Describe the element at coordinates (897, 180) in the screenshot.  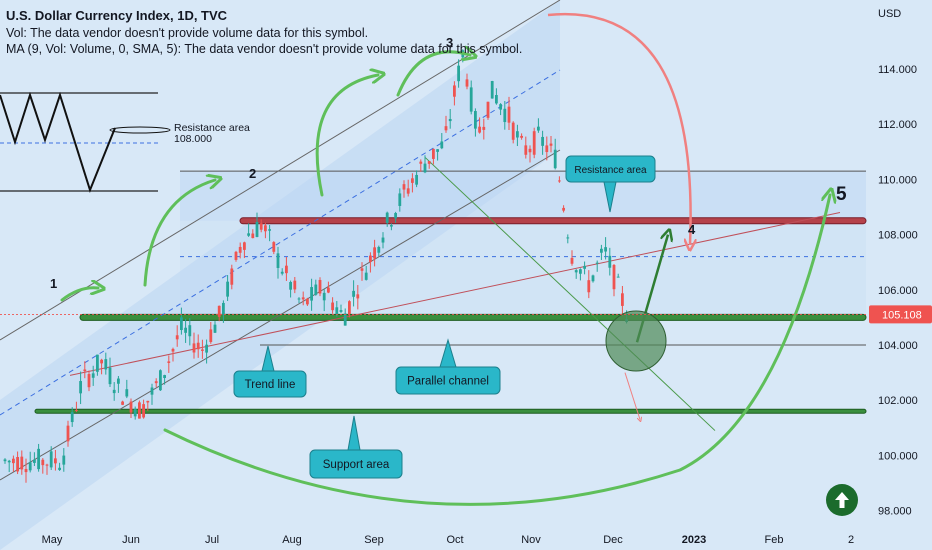
I see `y-tick-label: 110.000` at that location.